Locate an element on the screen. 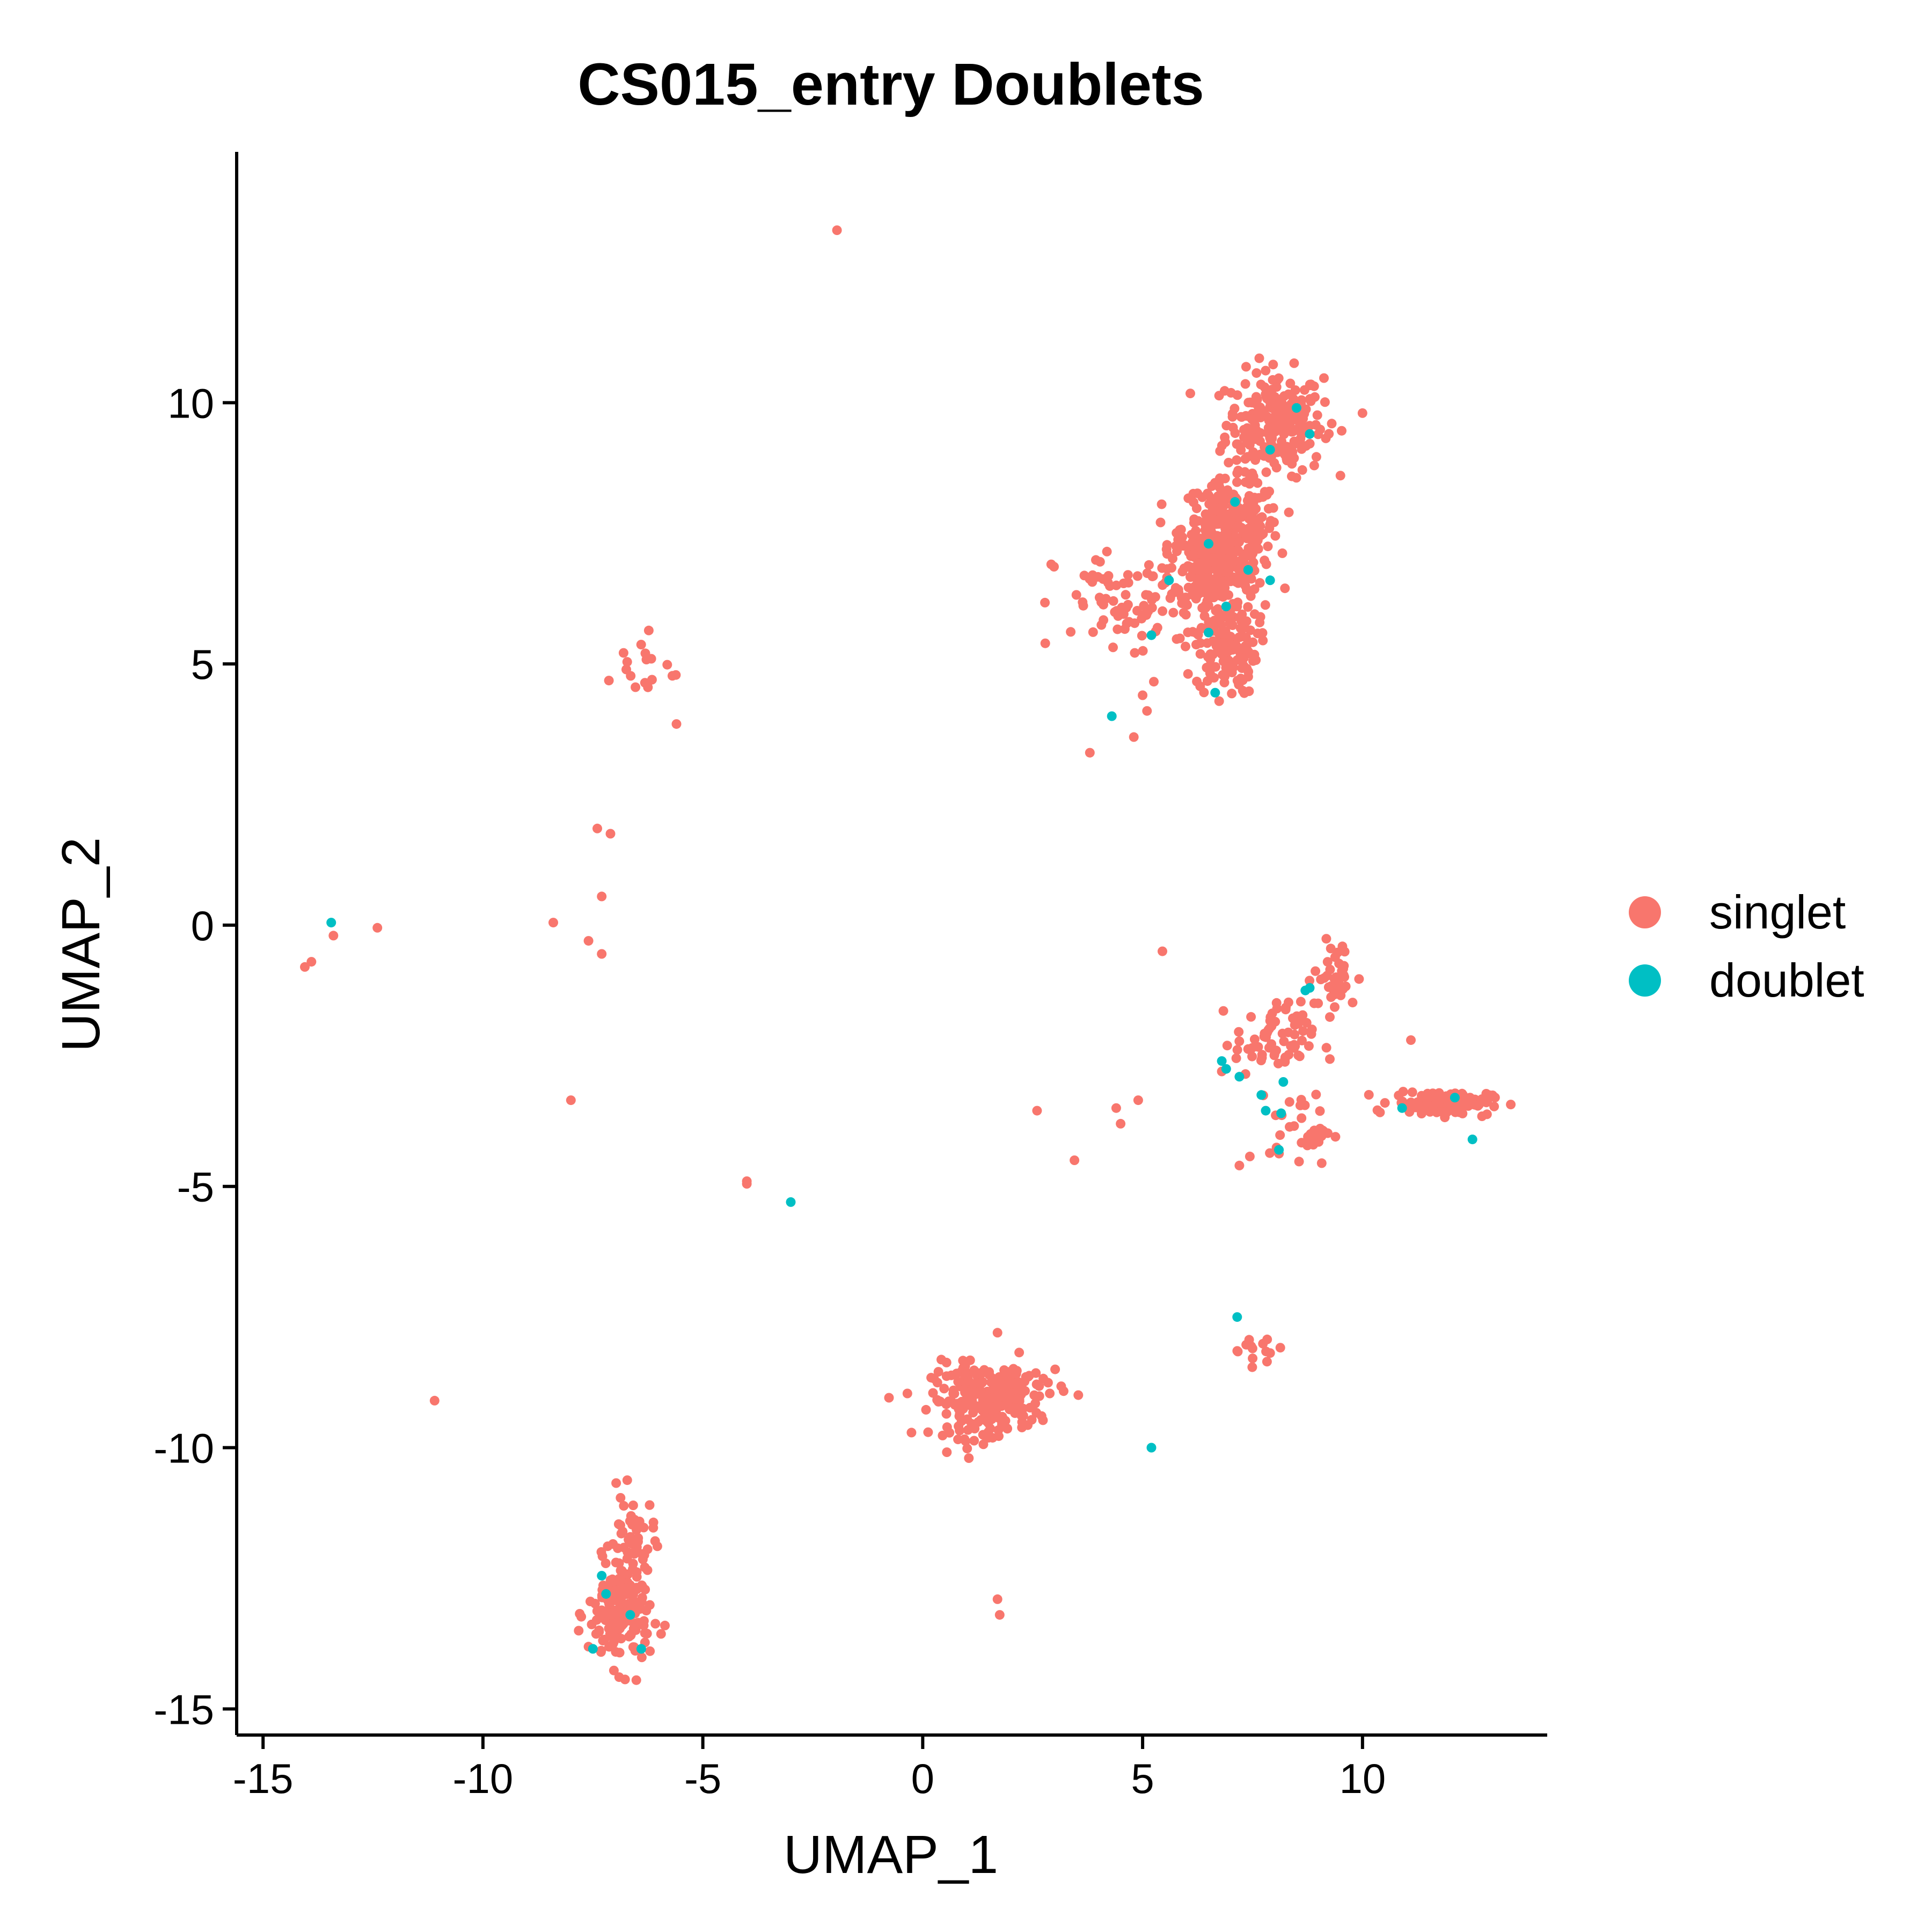 This screenshot has height=1932, width=1932. x-axis-ticks: -15 -10 -5 0 5 10 is located at coordinates (809, 1768).